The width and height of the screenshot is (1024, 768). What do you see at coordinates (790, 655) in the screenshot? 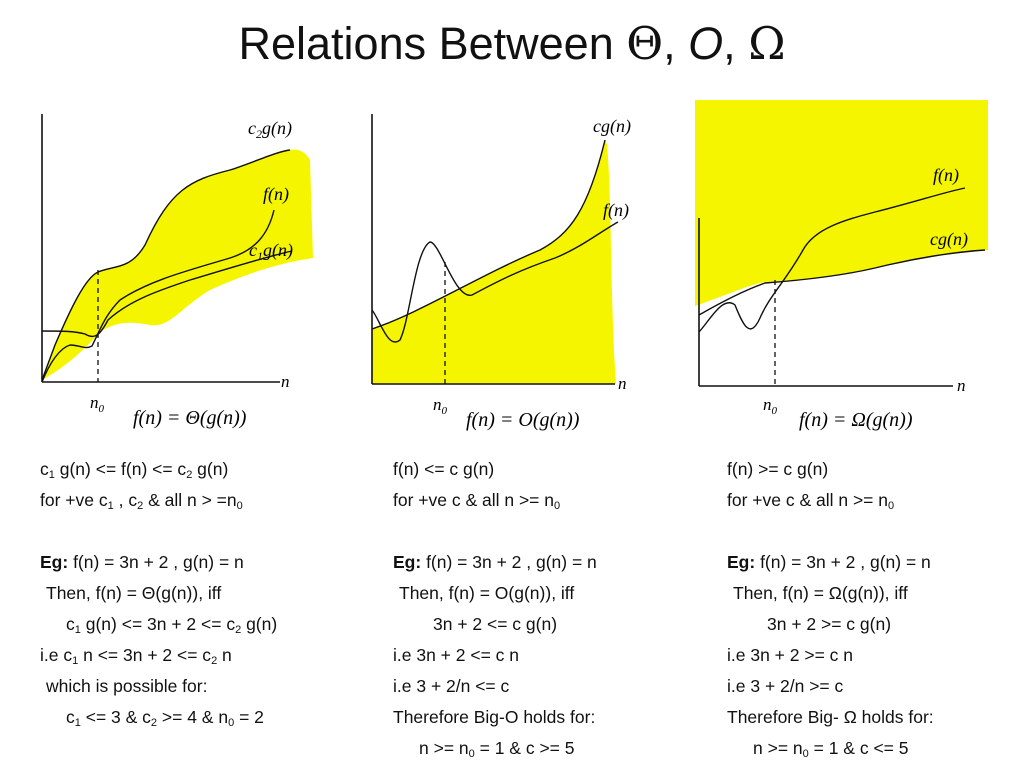
I see `omega-ie-1: i.e 3n + 2 >= c n` at bounding box center [790, 655].